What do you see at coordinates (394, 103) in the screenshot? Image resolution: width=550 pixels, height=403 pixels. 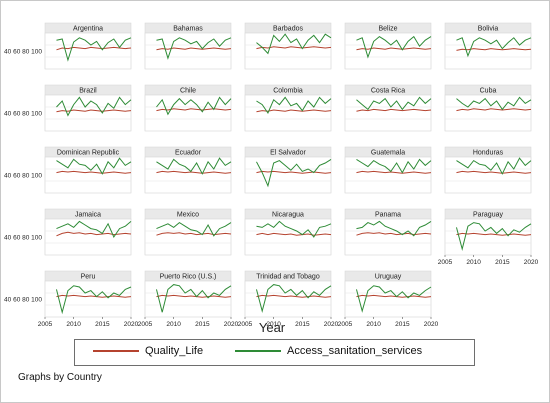 I see `series-line-costa-rica-access-sanitation-services` at bounding box center [394, 103].